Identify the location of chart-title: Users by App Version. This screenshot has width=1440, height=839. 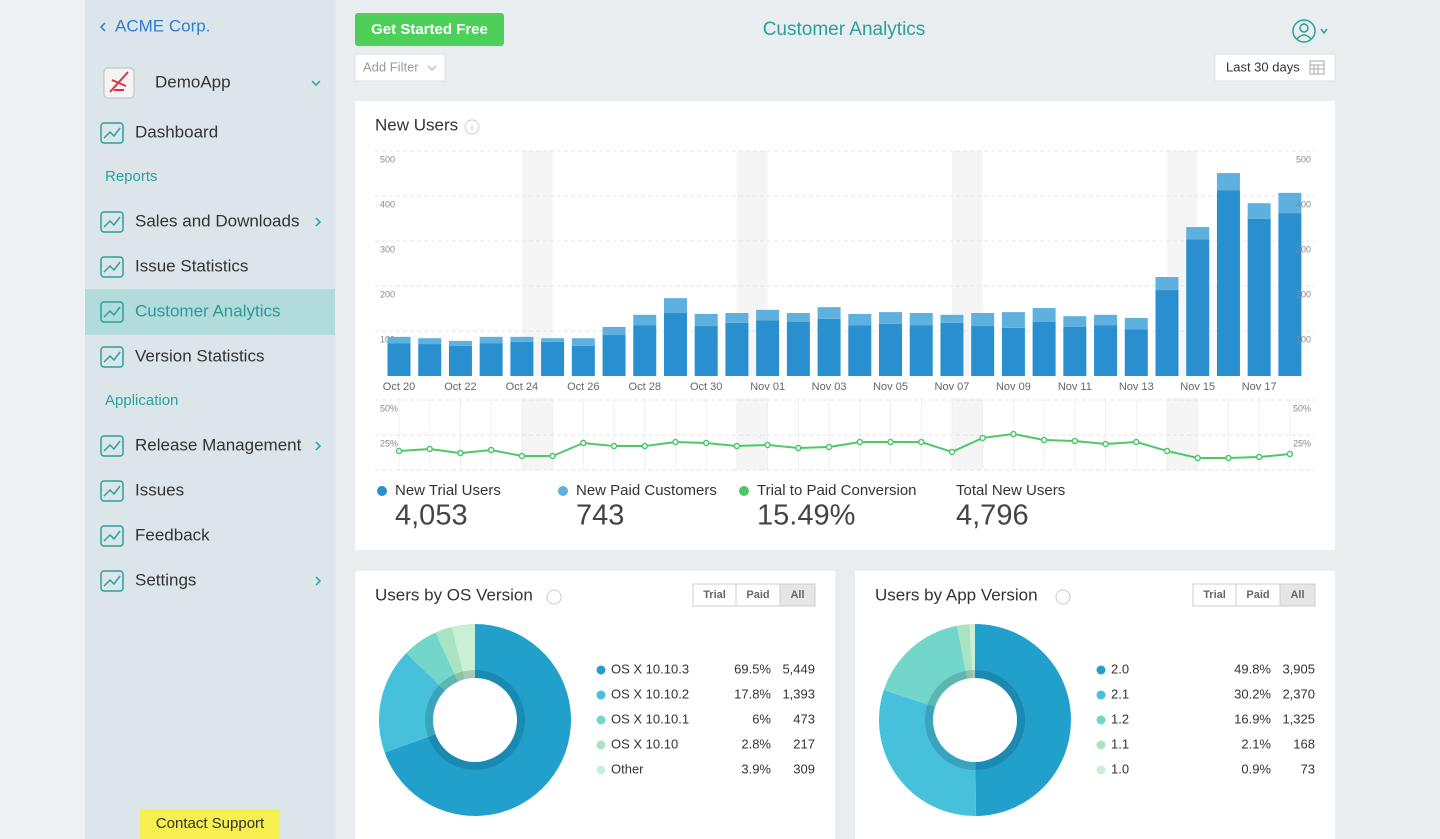
(956, 594).